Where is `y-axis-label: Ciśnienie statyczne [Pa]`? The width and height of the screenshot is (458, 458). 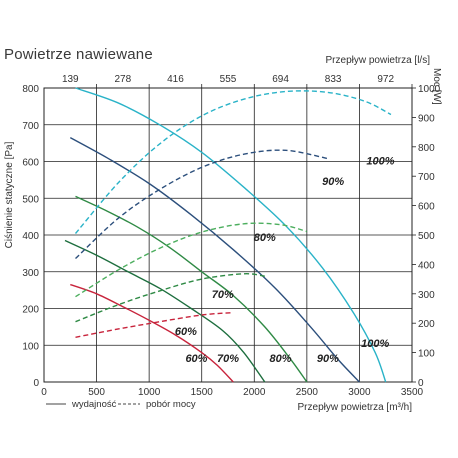
y-axis-label: Ciśnienie statyczne [Pa] is located at coordinates (9, 194).